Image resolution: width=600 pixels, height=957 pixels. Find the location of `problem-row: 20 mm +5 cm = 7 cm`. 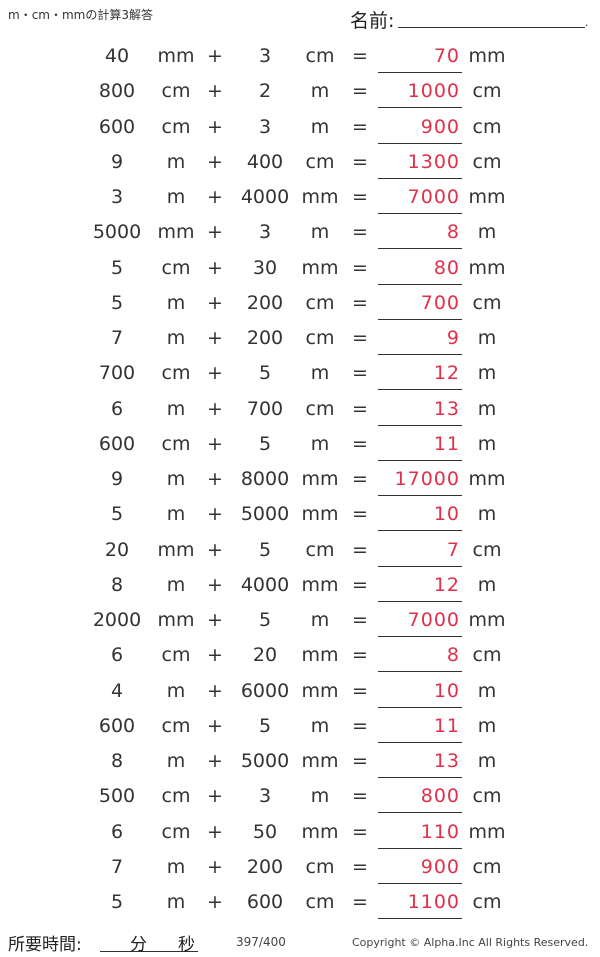

problem-row: 20 mm +5 cm = 7 cm is located at coordinates (300, 550).